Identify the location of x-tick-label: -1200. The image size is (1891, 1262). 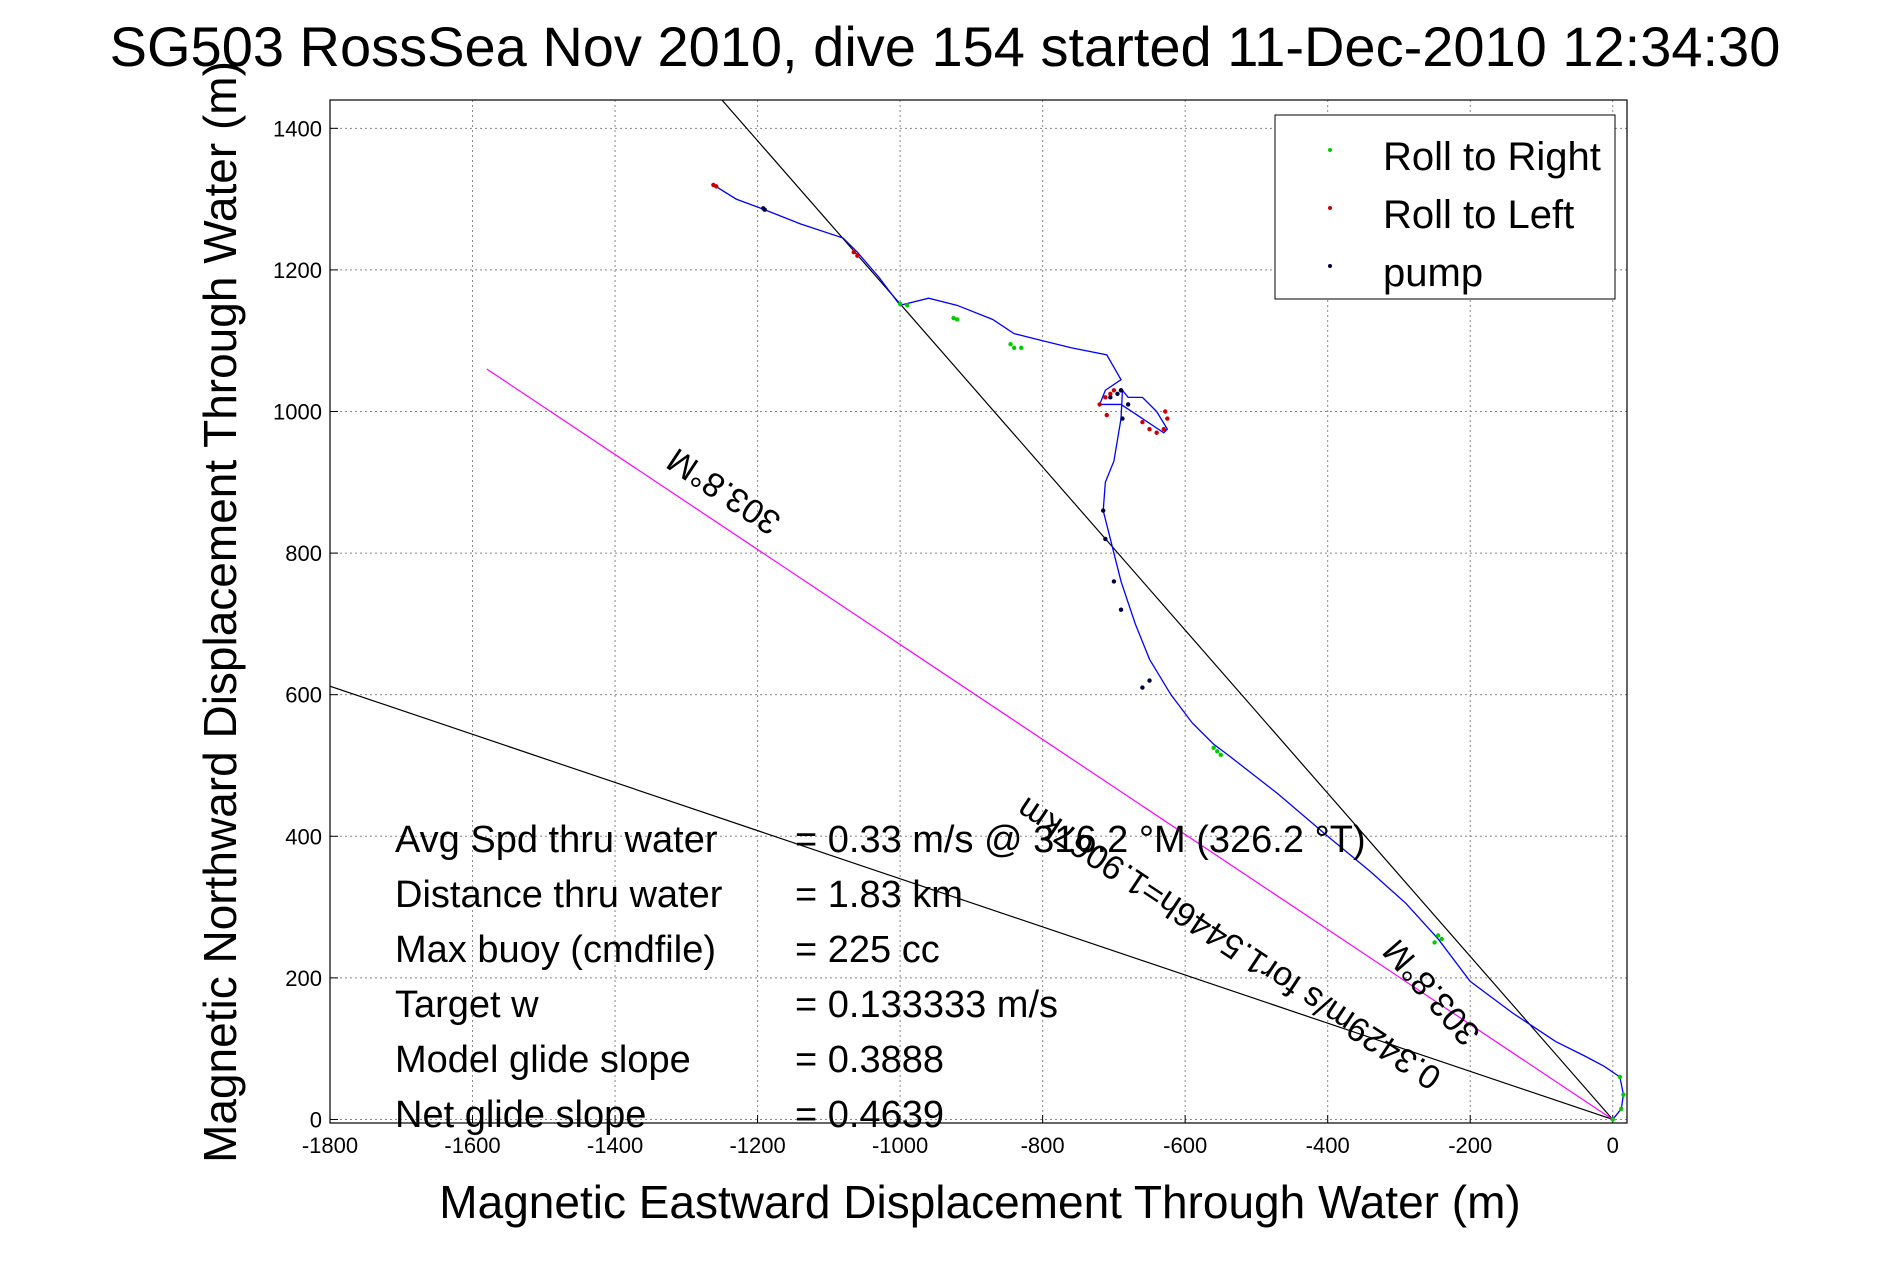
(757, 1145).